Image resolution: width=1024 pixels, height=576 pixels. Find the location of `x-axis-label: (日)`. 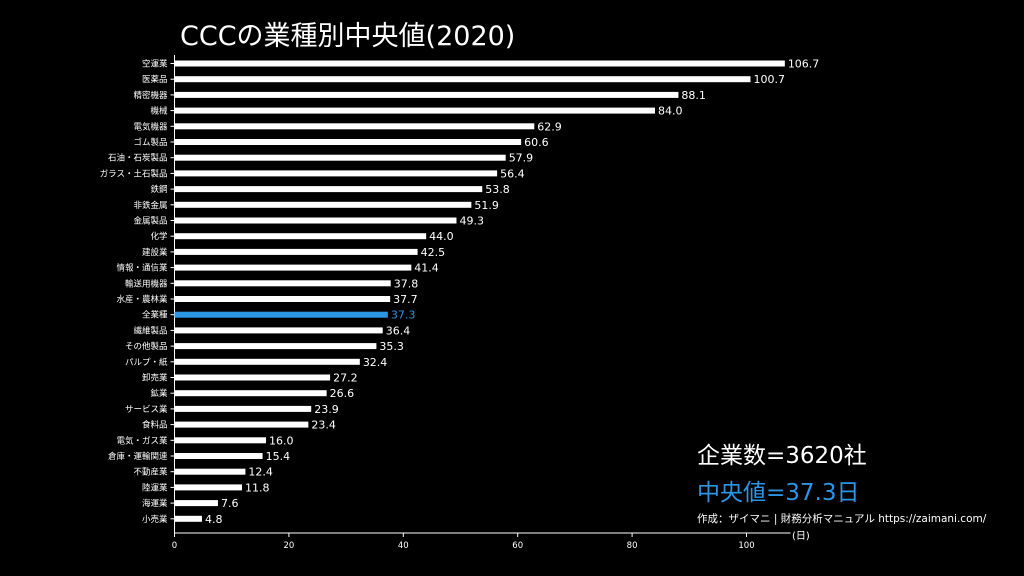

x-axis-label: (日) is located at coordinates (801, 536).